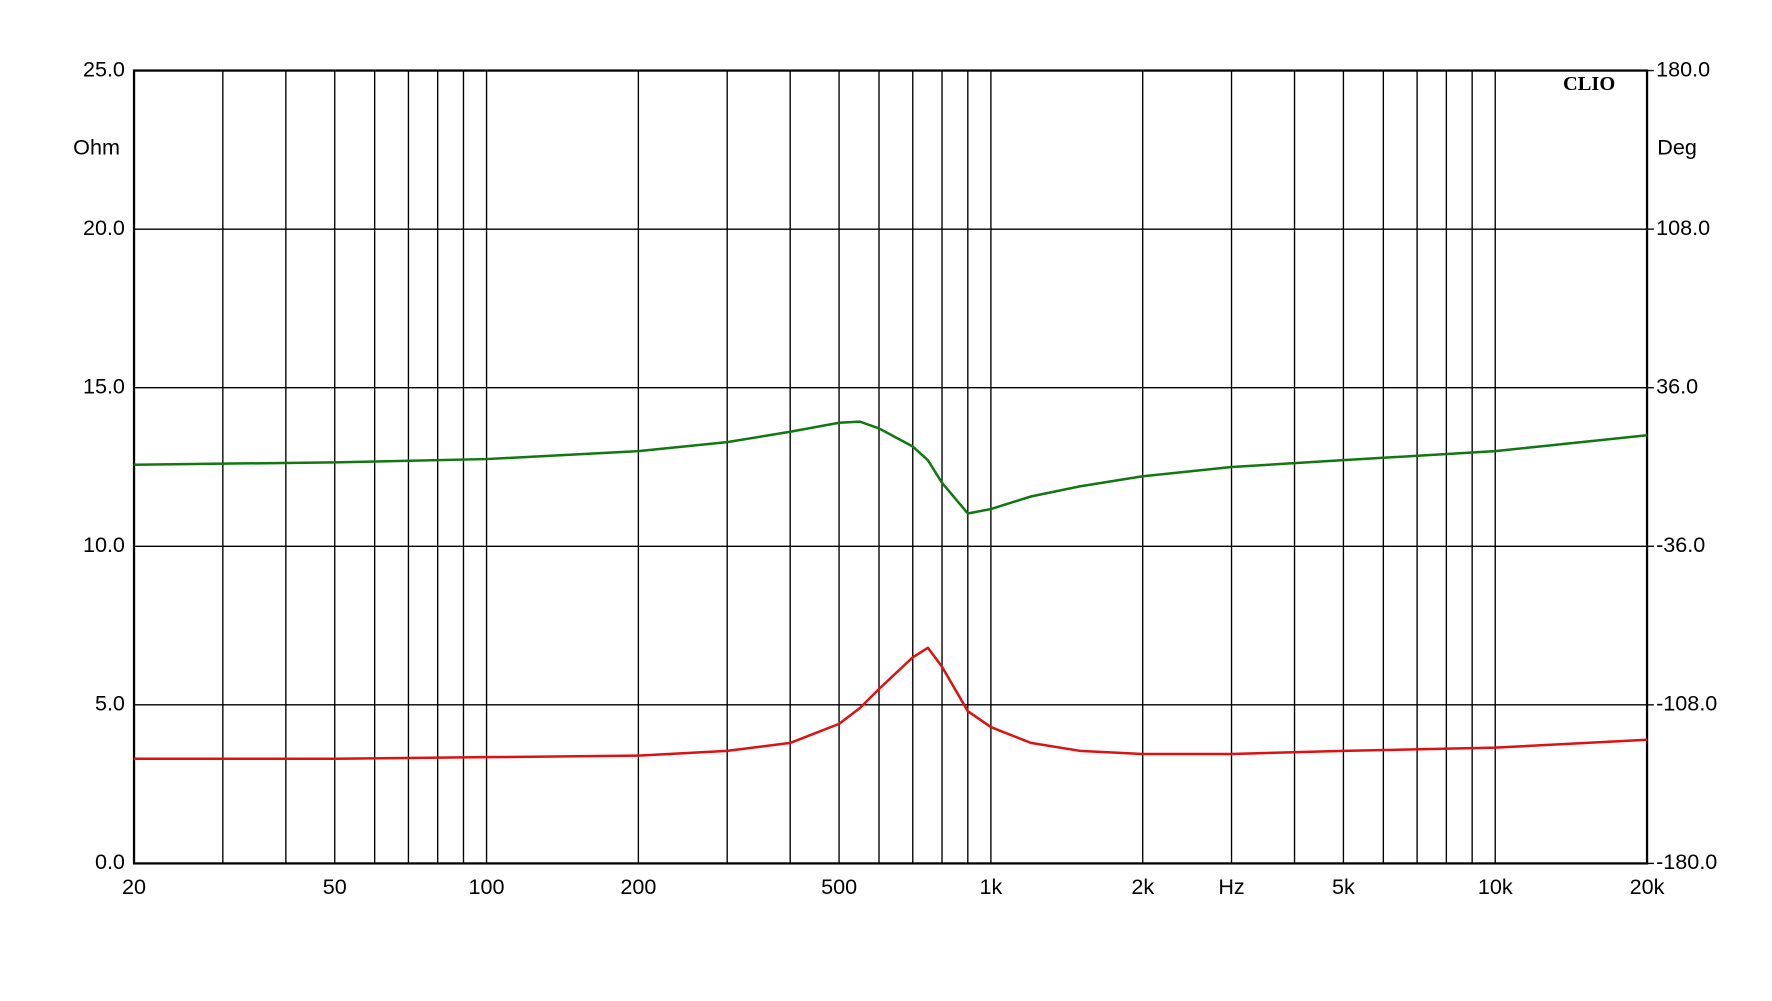  I want to click on y-tick-label: 20.0, so click(104, 227).